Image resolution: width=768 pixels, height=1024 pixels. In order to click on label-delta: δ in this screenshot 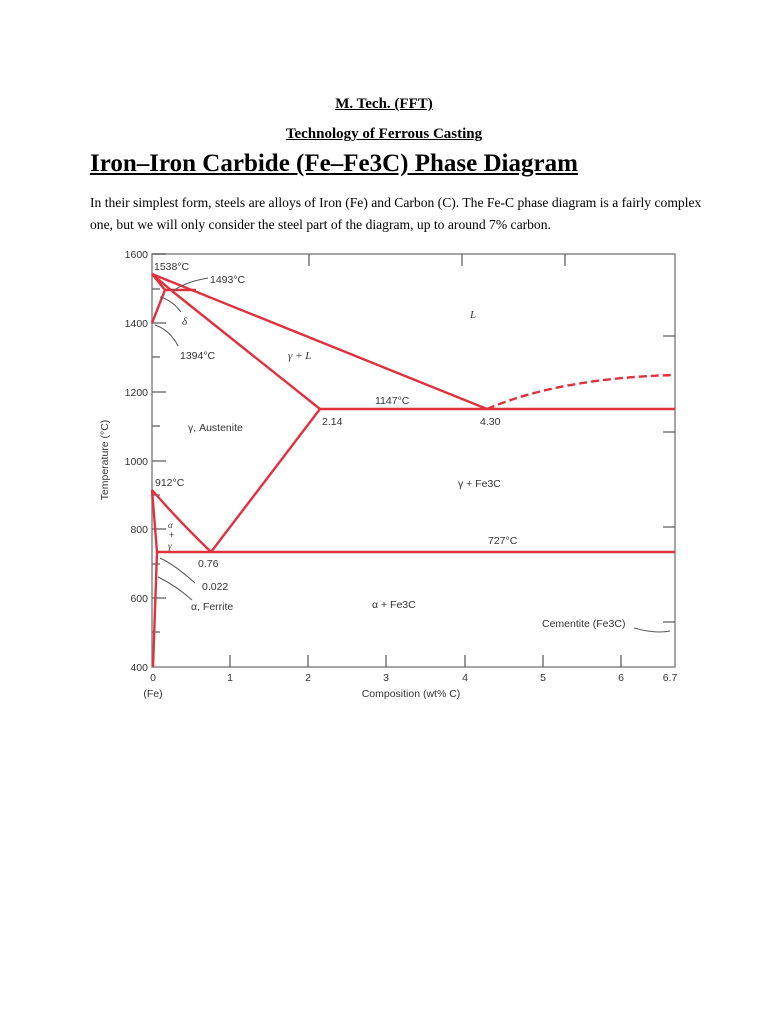, I will do `click(185, 322)`.